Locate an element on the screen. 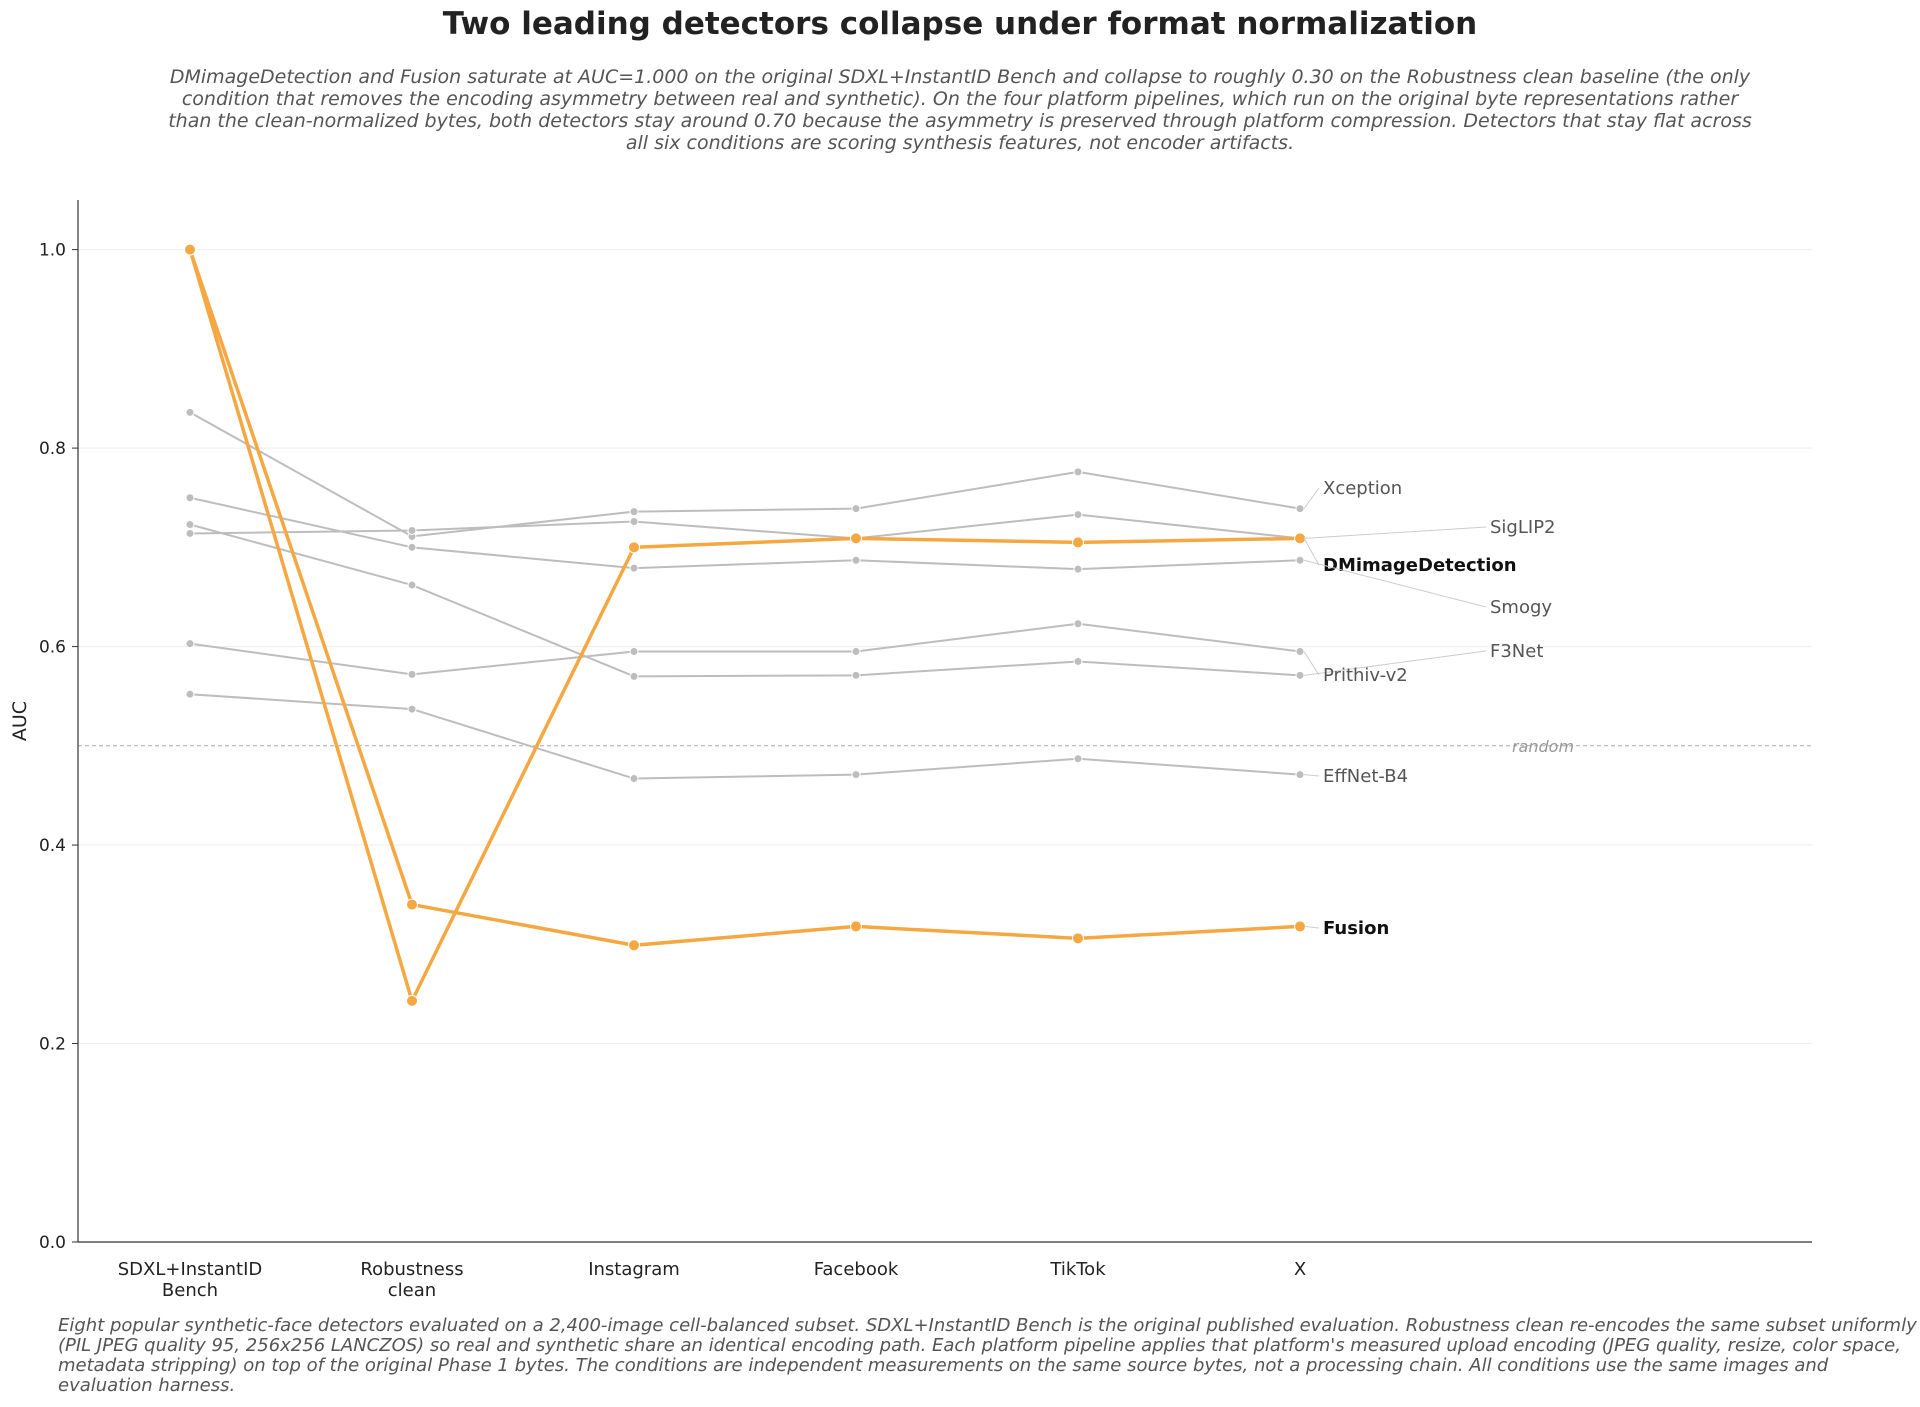  x-tick-label: X is located at coordinates (1300, 1269).